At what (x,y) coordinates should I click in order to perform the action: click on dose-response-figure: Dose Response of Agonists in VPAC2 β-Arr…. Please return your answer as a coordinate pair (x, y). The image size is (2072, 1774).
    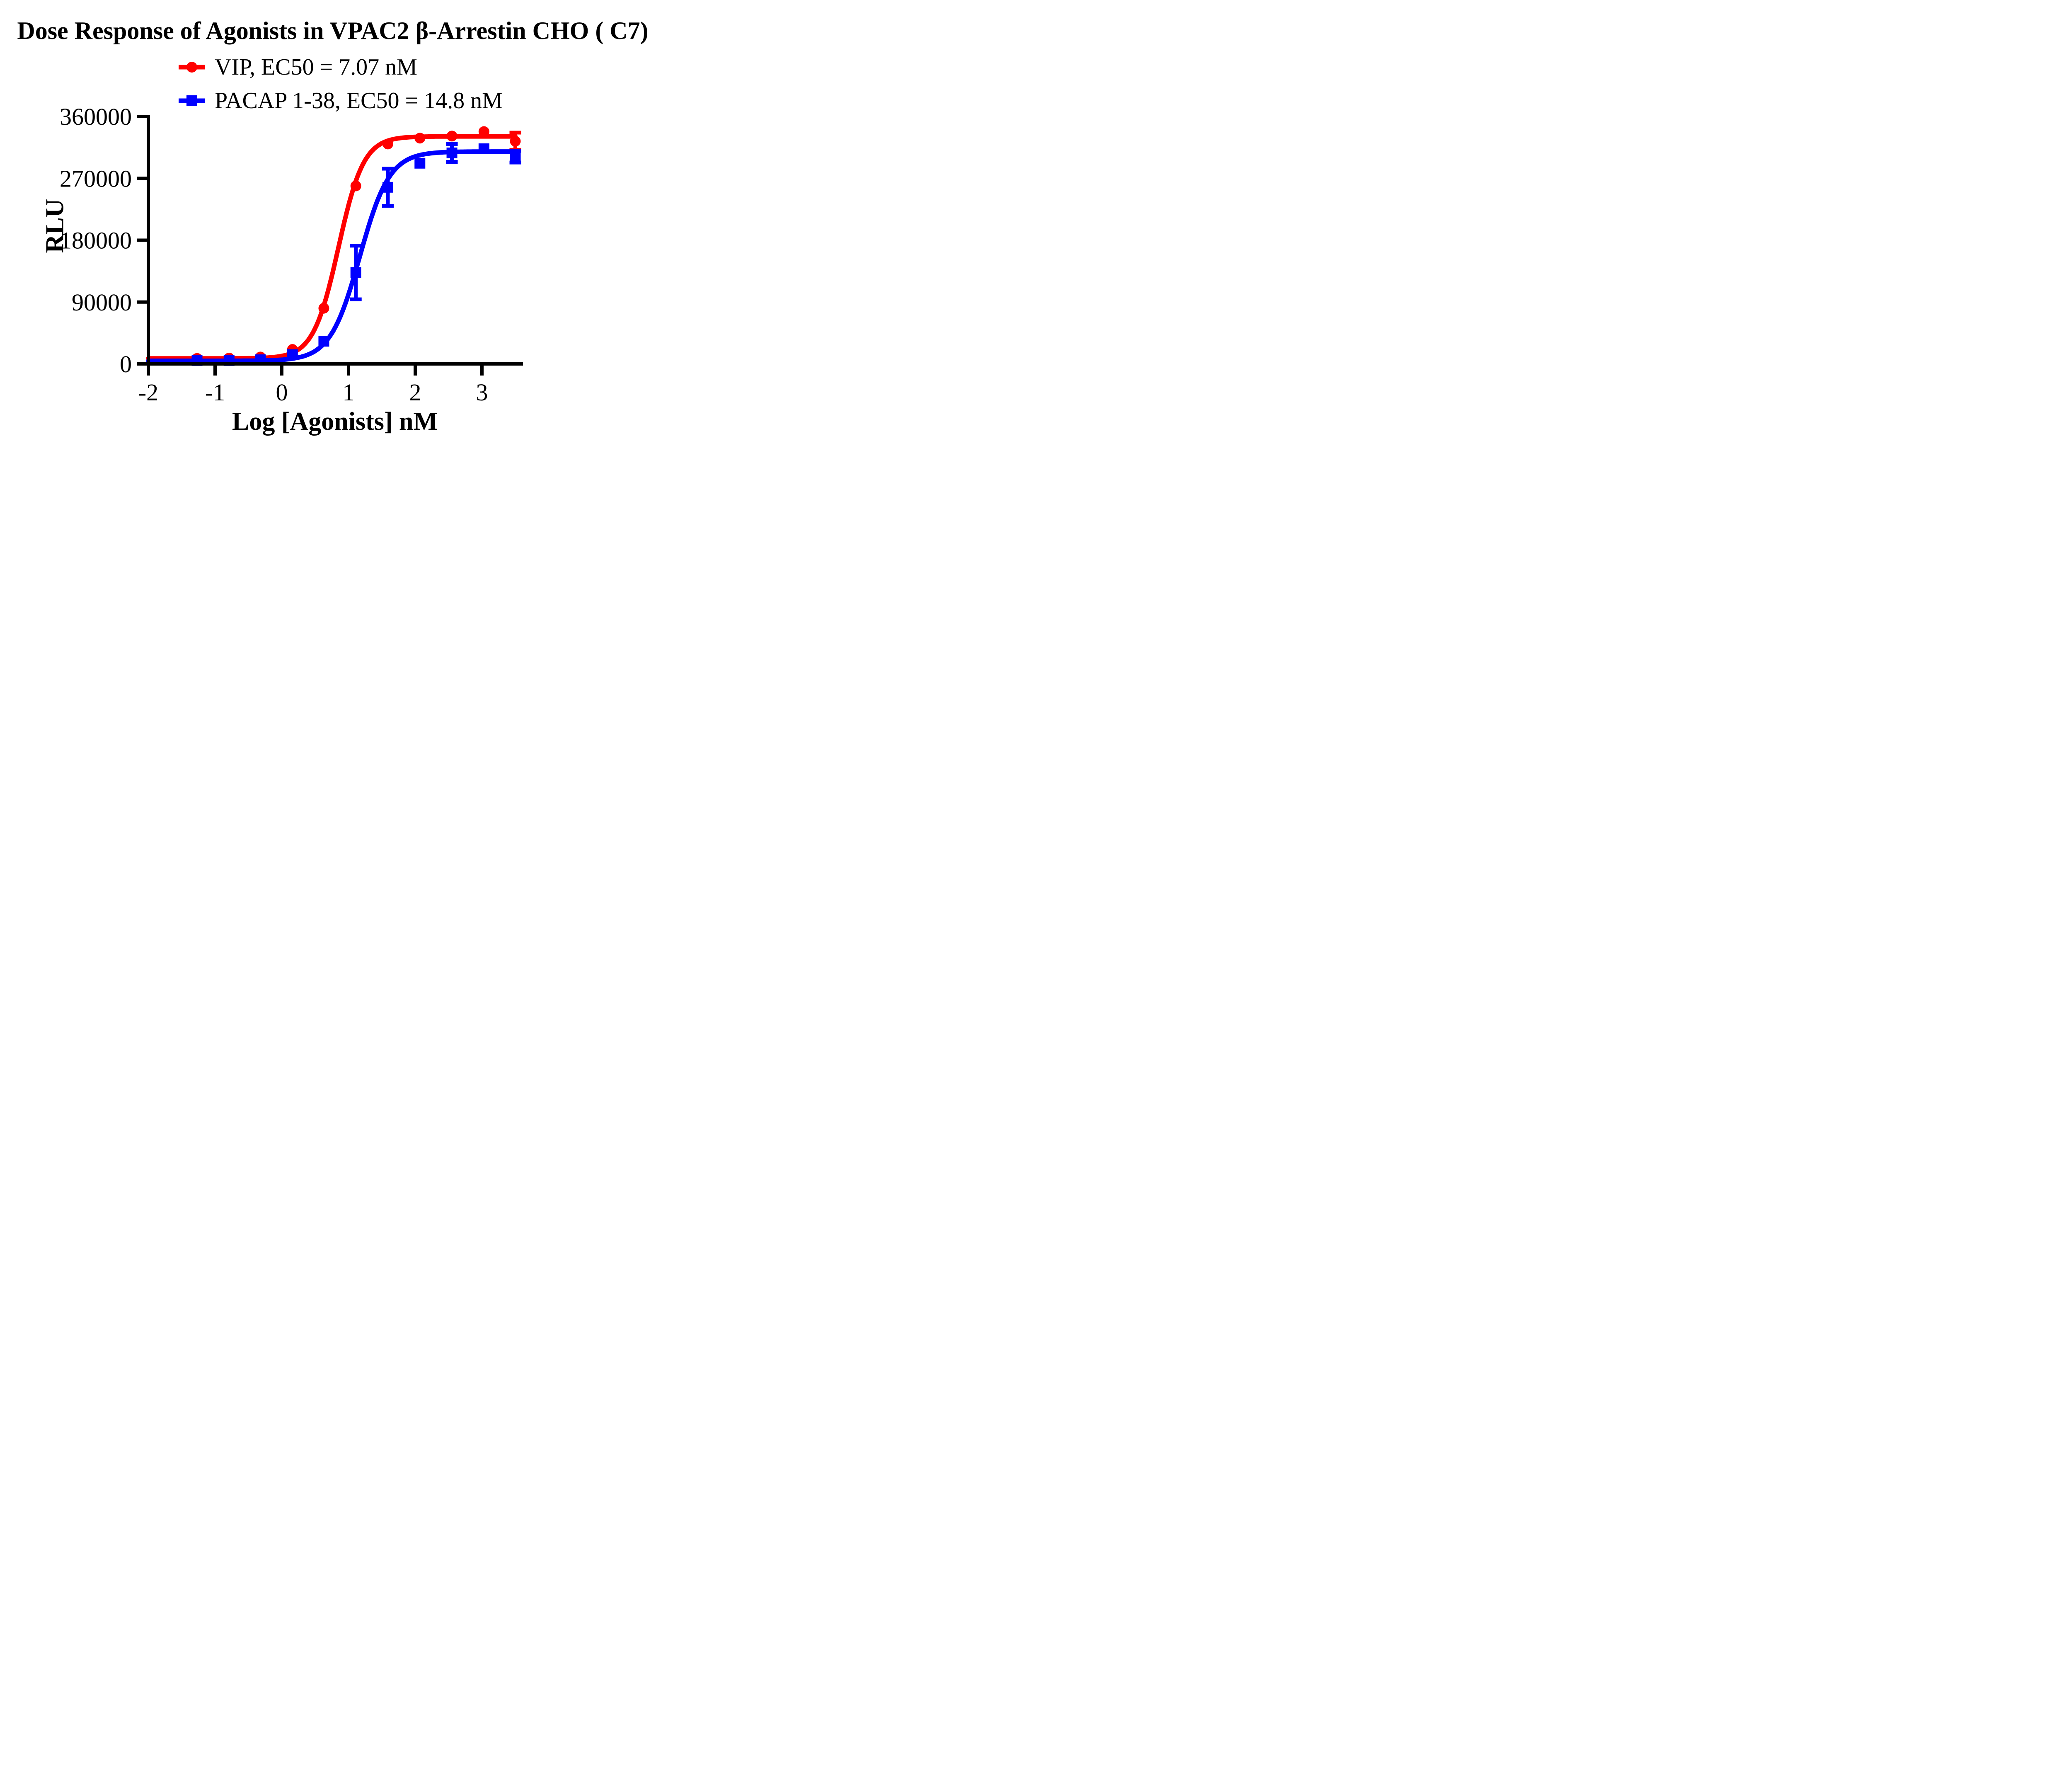
    Looking at the image, I should click on (333, 222).